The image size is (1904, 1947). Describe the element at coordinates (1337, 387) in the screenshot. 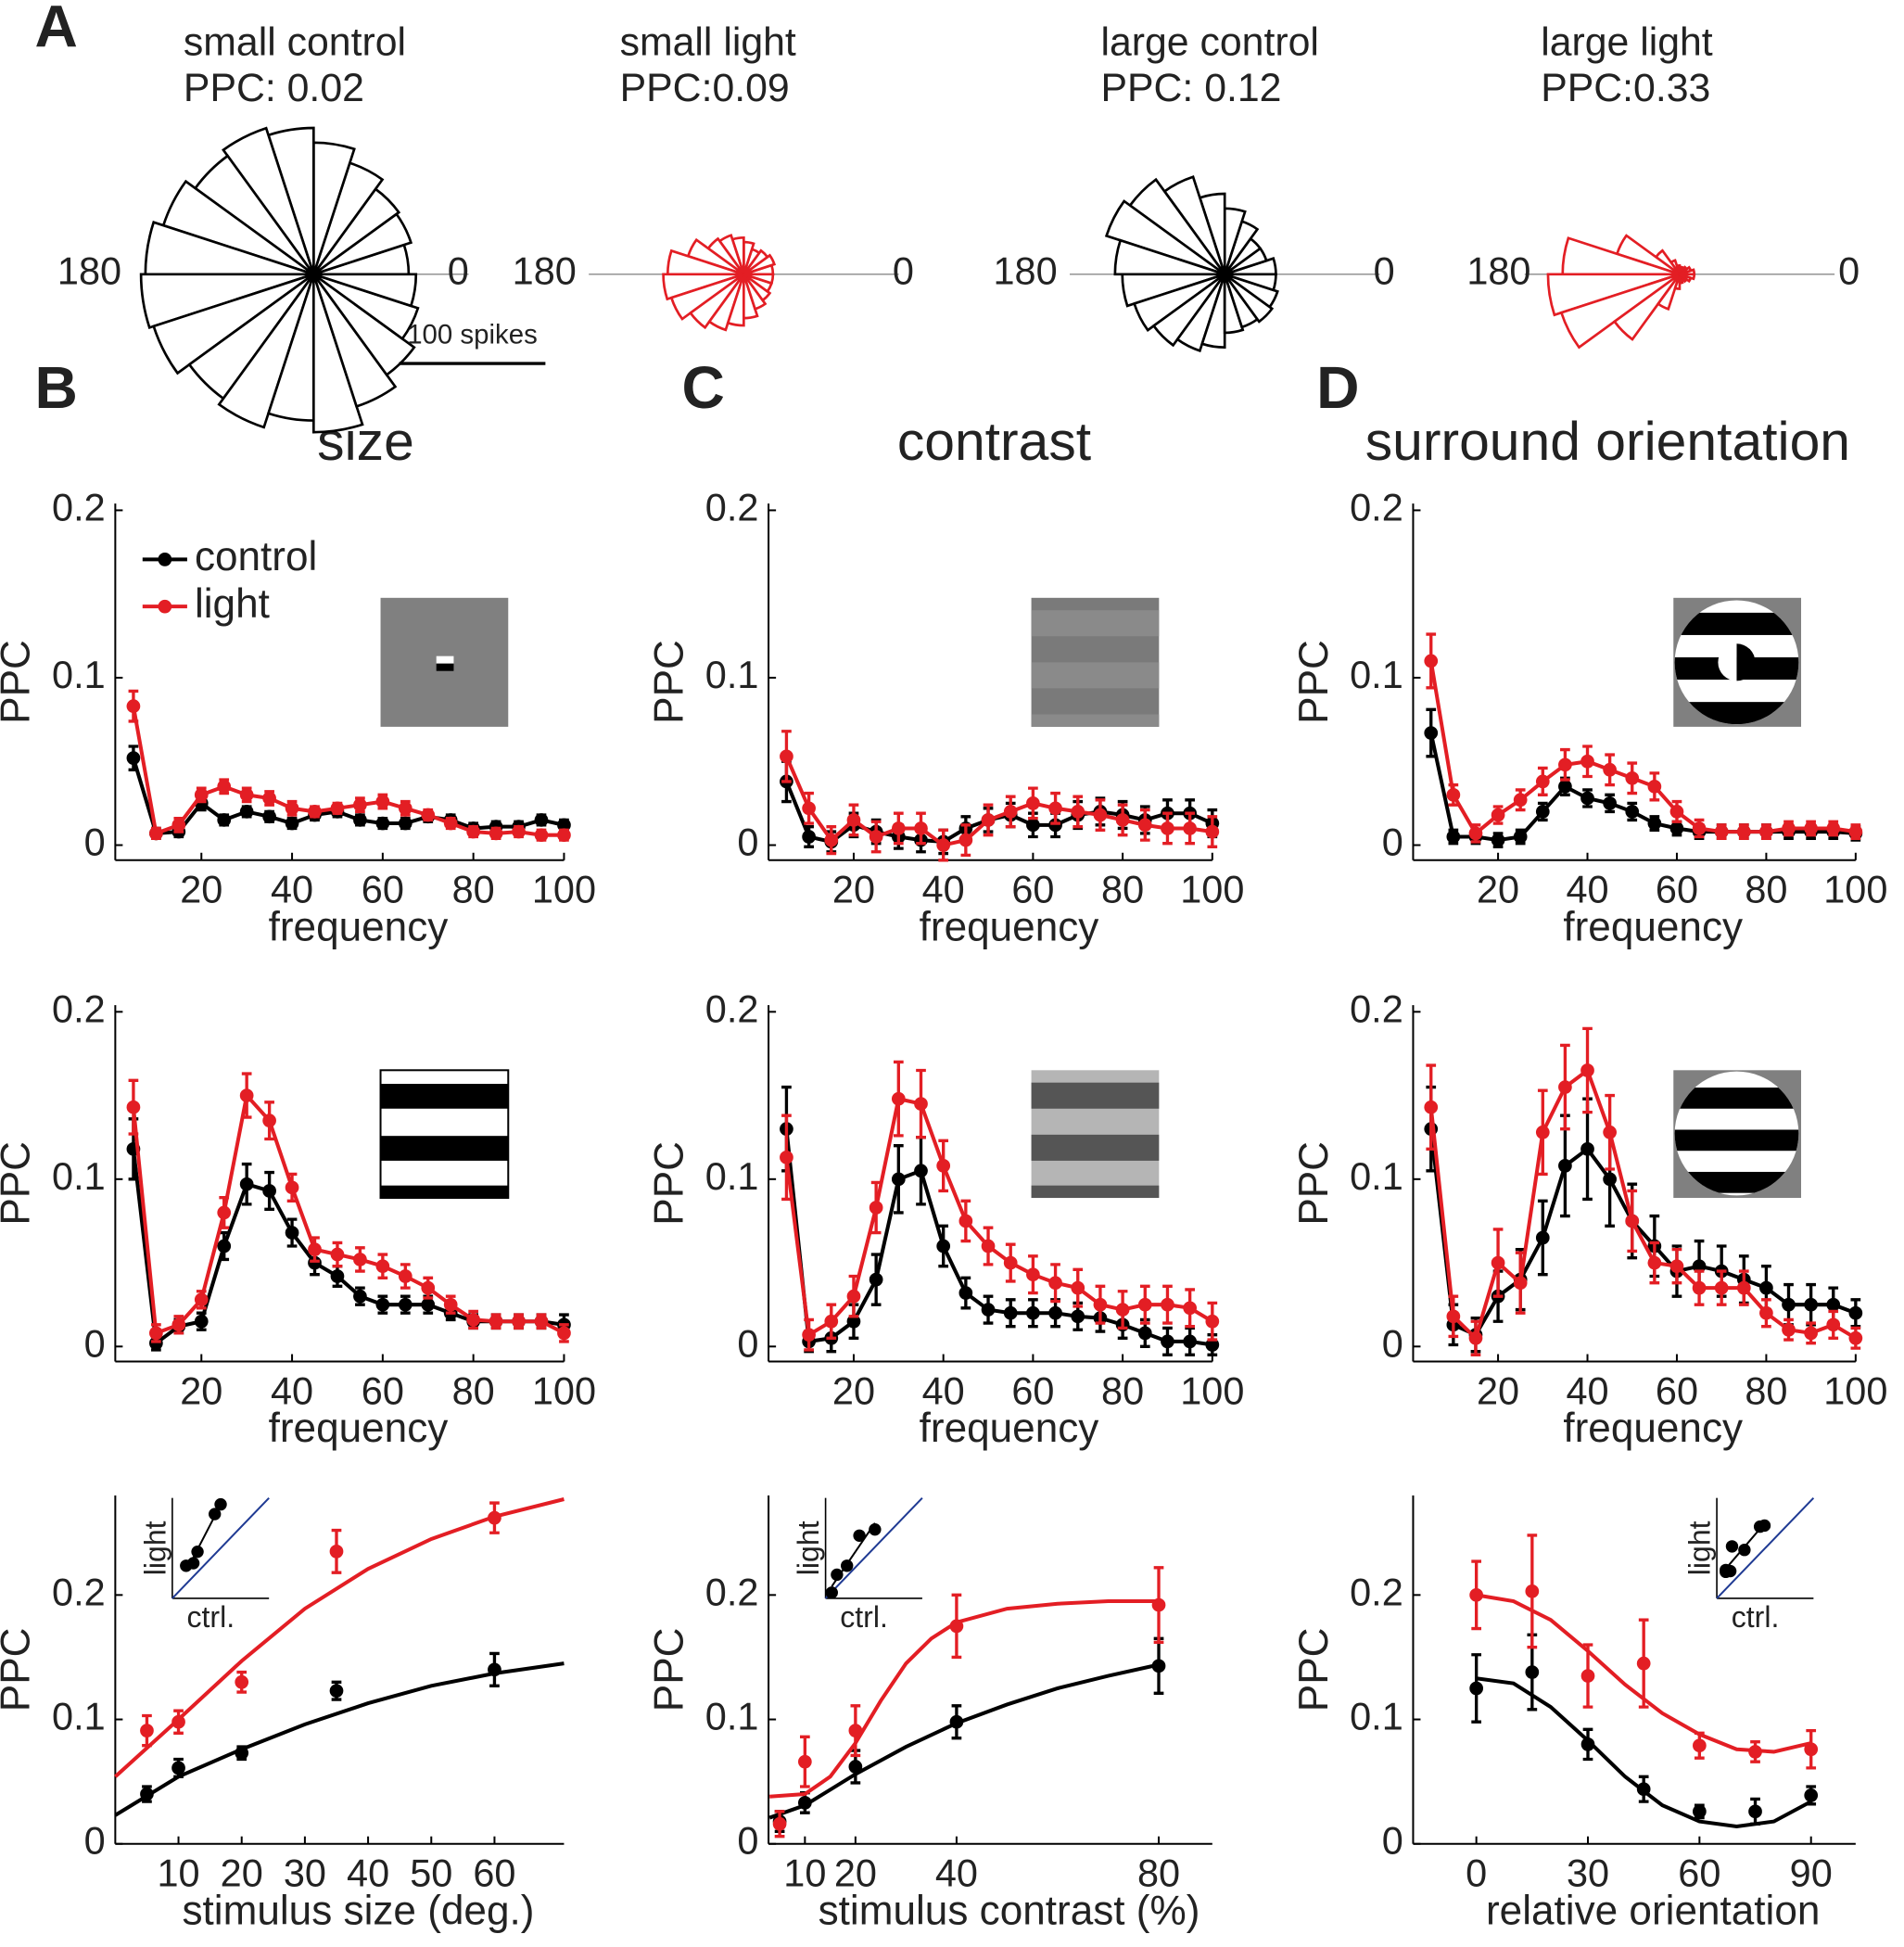

I see `panel-label: D` at that location.